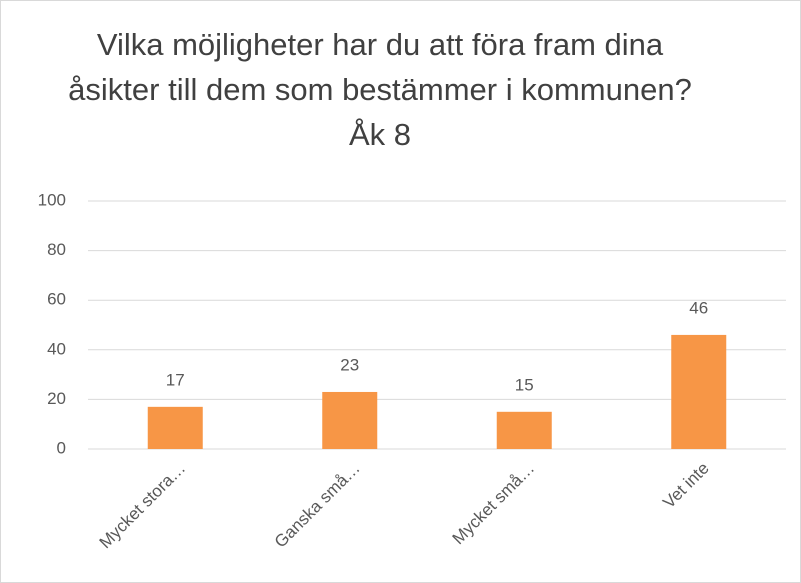 The height and width of the screenshot is (583, 801). I want to click on x-tick-label: Vet inte, so click(686, 486).